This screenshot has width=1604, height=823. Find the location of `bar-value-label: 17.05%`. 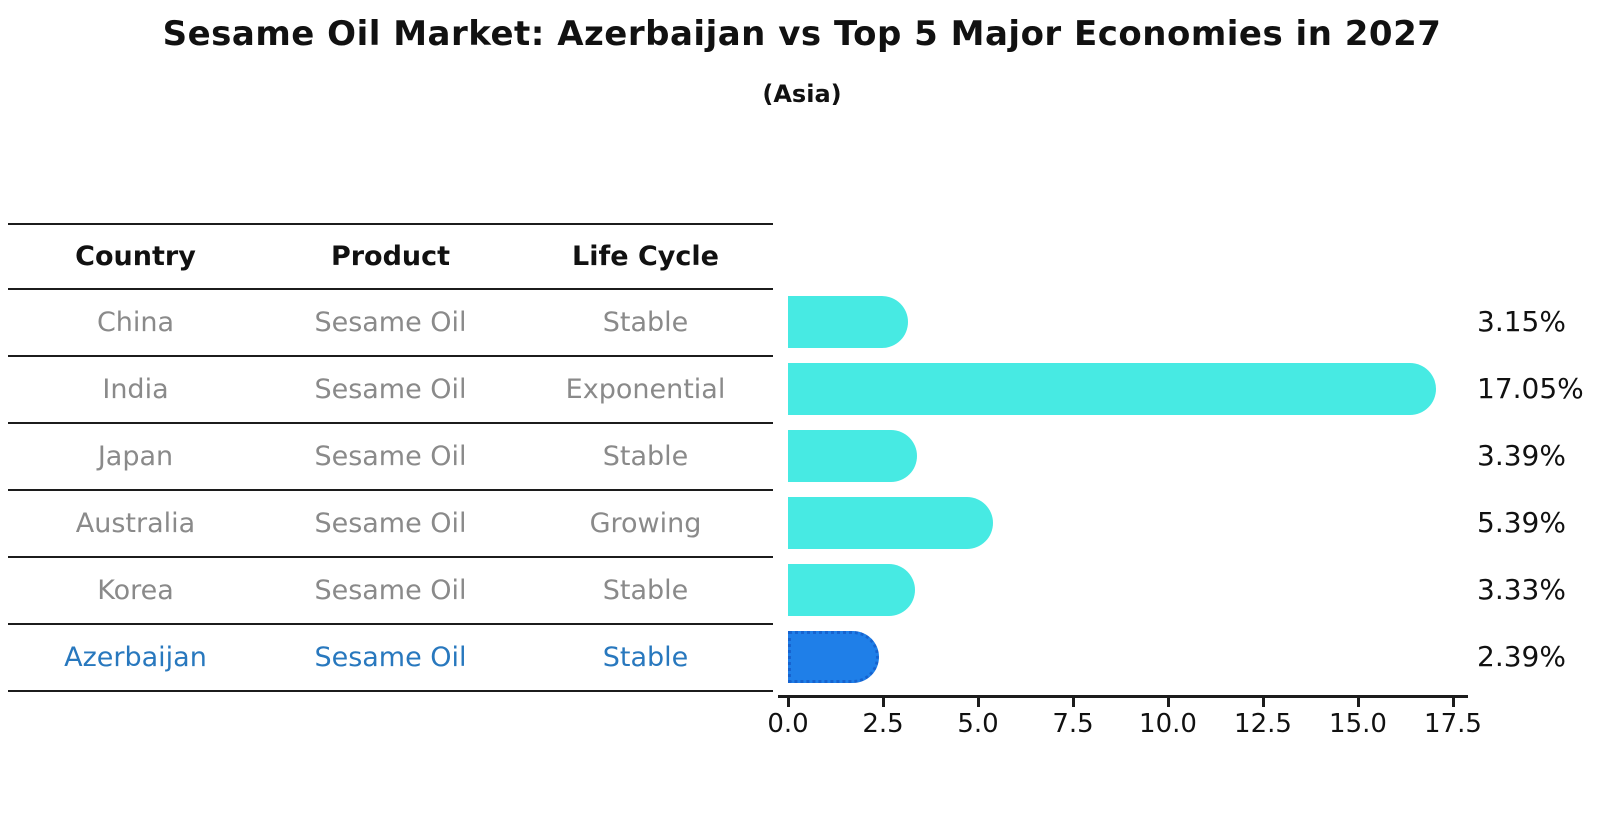

bar-value-label: 17.05% is located at coordinates (1530, 388).